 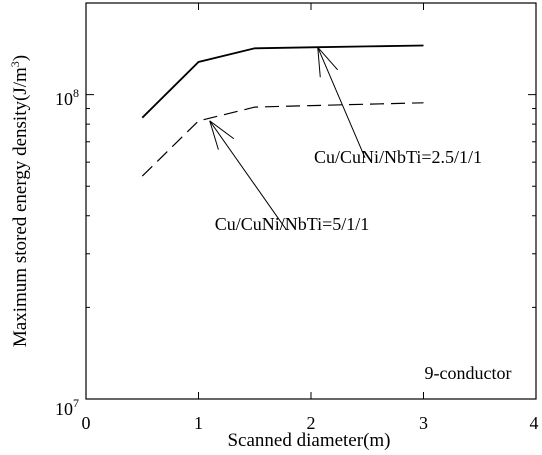 What do you see at coordinates (292, 224) in the screenshot?
I see `annotation-label-5: Cu/CuNi/NbTi=5/1/1` at bounding box center [292, 224].